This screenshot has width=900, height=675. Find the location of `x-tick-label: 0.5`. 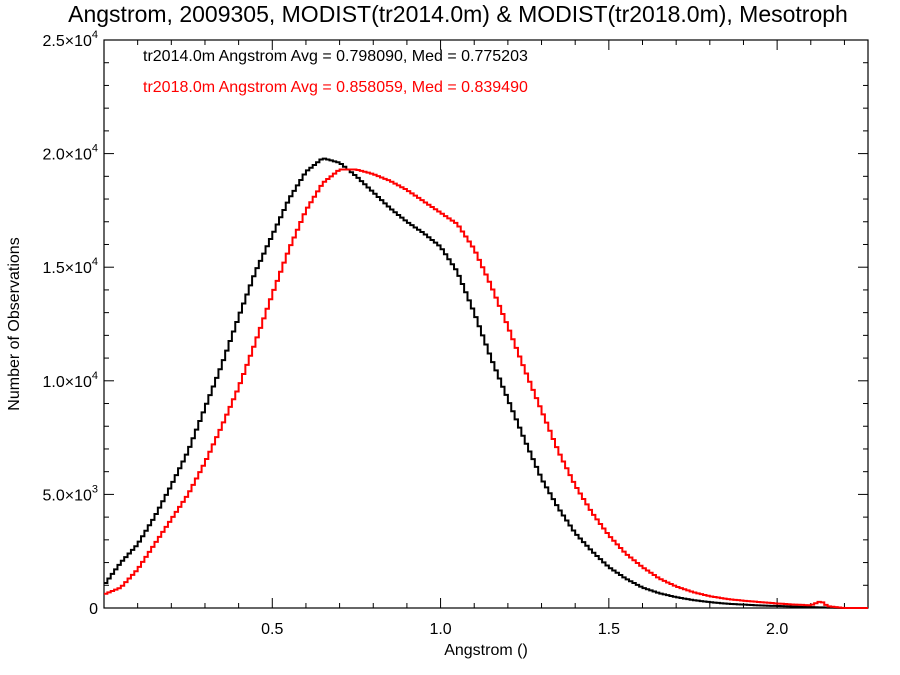

x-tick-label: 0.5 is located at coordinates (272, 629).